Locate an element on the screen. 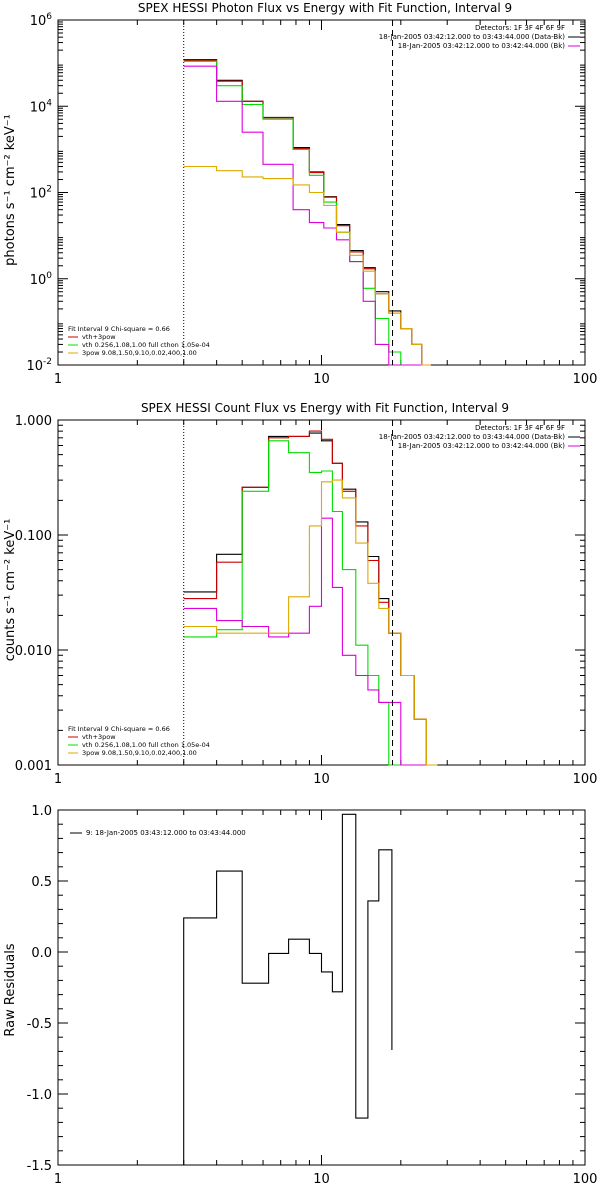  y-tick-label: 0.5 is located at coordinates (41, 882).